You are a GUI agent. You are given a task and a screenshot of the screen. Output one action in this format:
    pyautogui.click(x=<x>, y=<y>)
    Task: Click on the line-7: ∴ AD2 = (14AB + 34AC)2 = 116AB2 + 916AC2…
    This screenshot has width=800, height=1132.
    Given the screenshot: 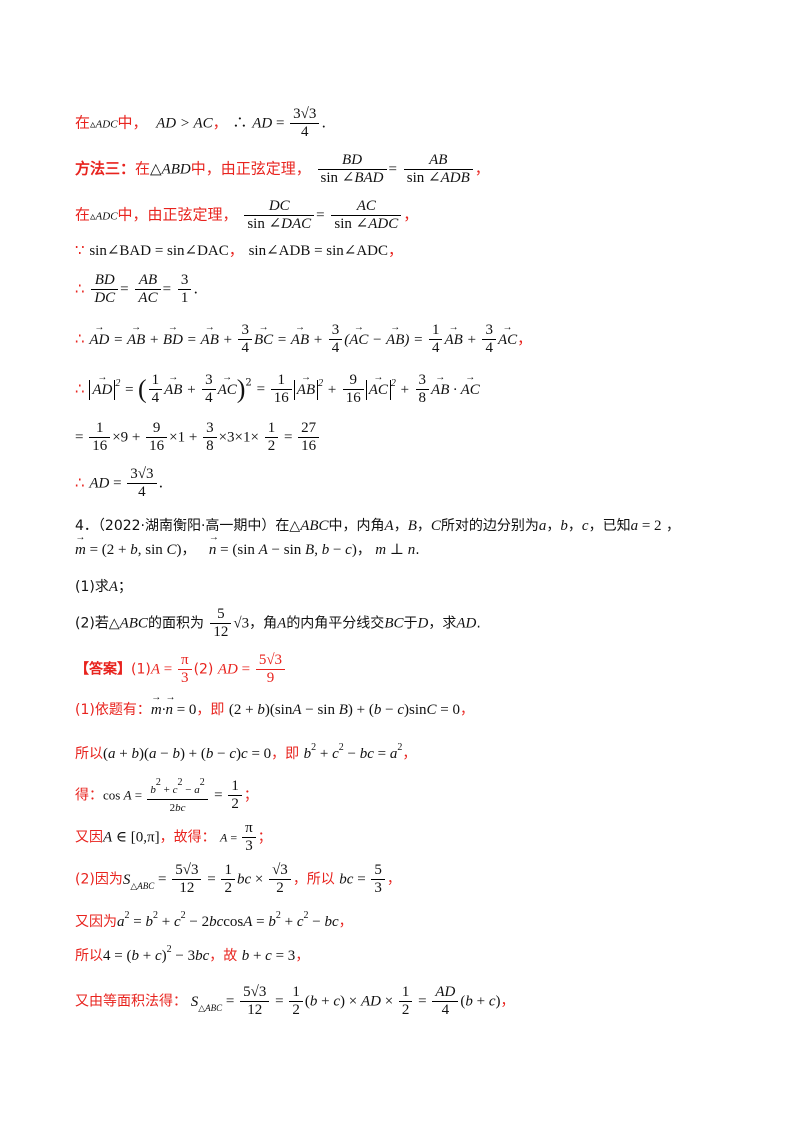 What is the action you would take?
    pyautogui.click(x=277, y=387)
    